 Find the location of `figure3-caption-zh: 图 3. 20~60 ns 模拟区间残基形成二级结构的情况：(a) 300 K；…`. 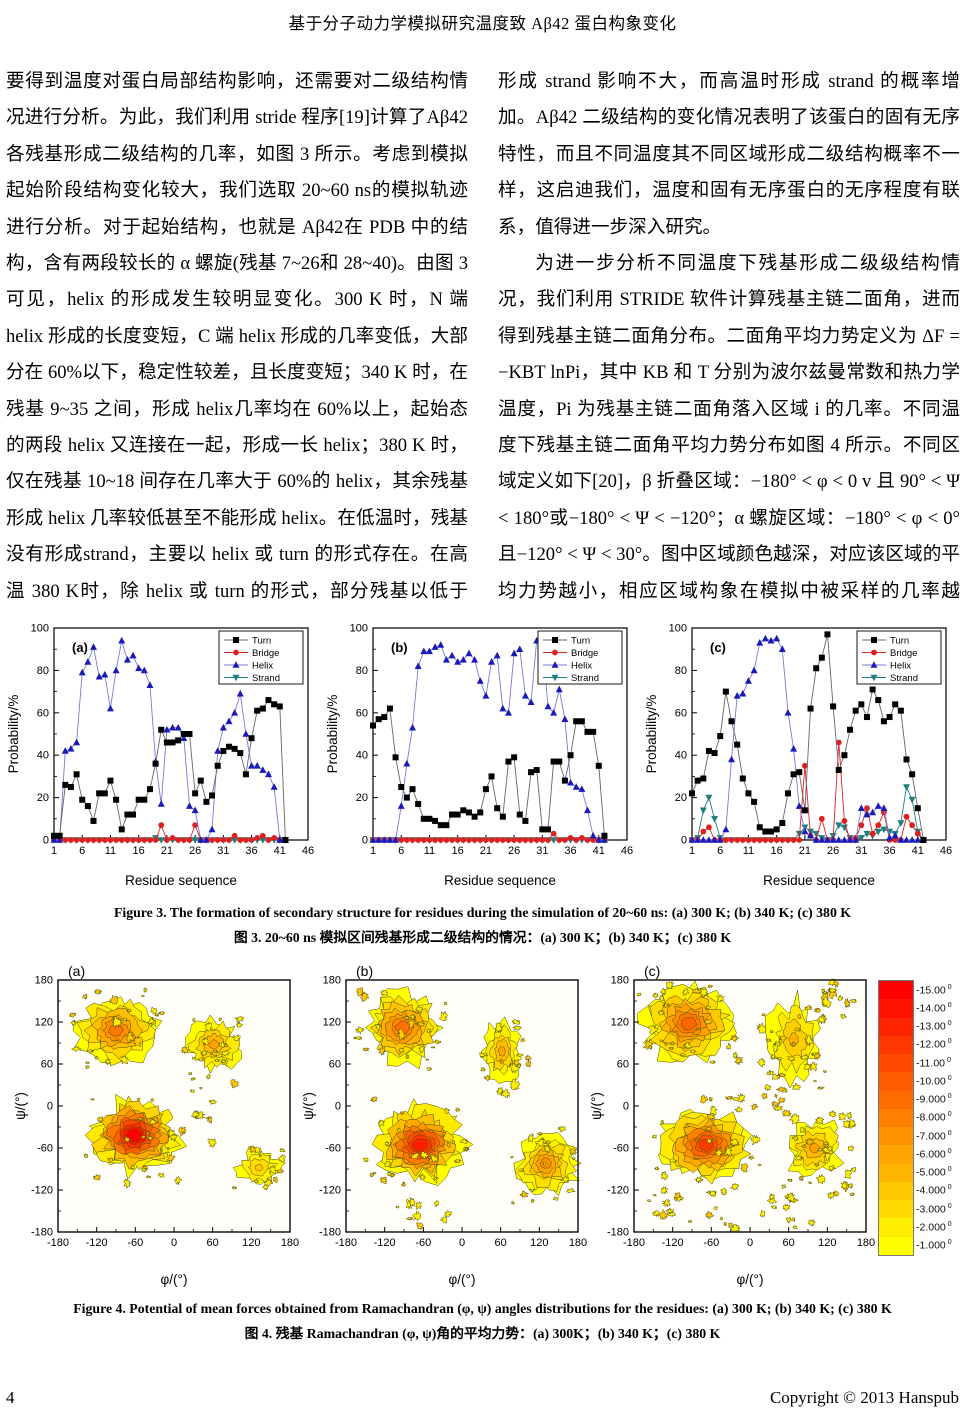

figure3-caption-zh: 图 3. 20~60 ns 模拟区间残基形成二级结构的情况：(a) 300 K；… is located at coordinates (482, 937).